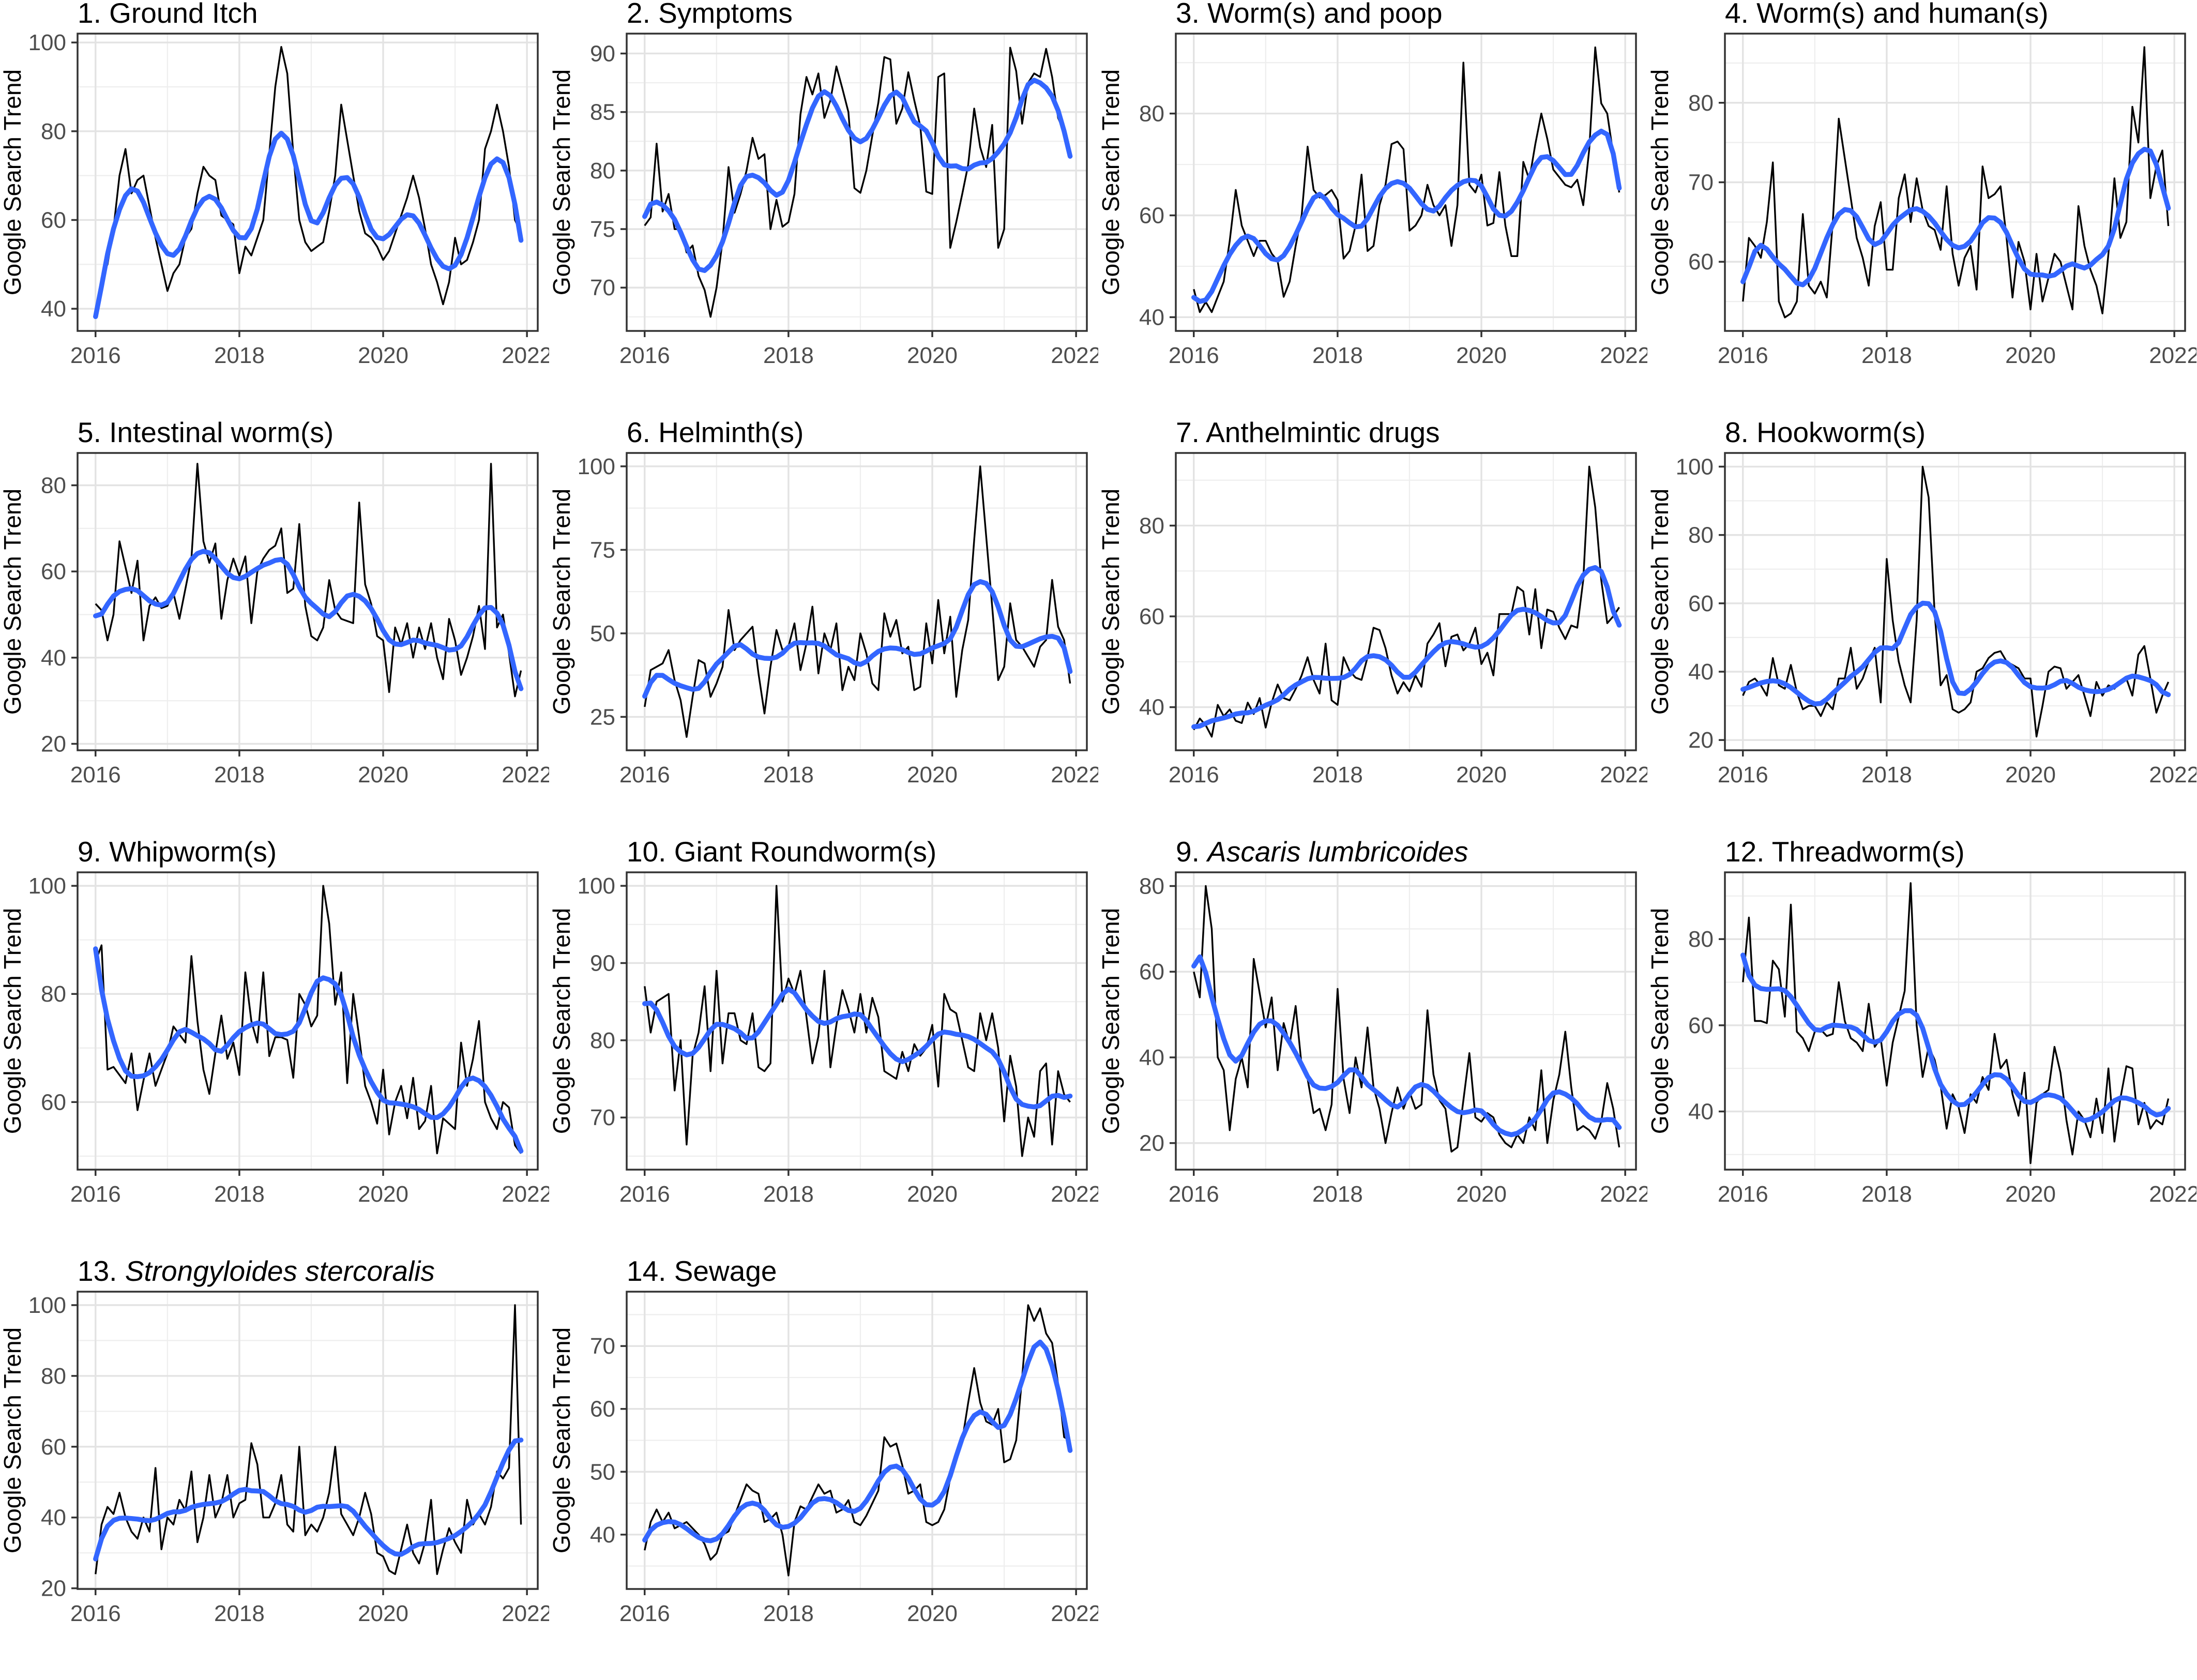 The width and height of the screenshot is (2197, 1680). What do you see at coordinates (602, 550) in the screenshot?
I see `y-tick-label: 75` at bounding box center [602, 550].